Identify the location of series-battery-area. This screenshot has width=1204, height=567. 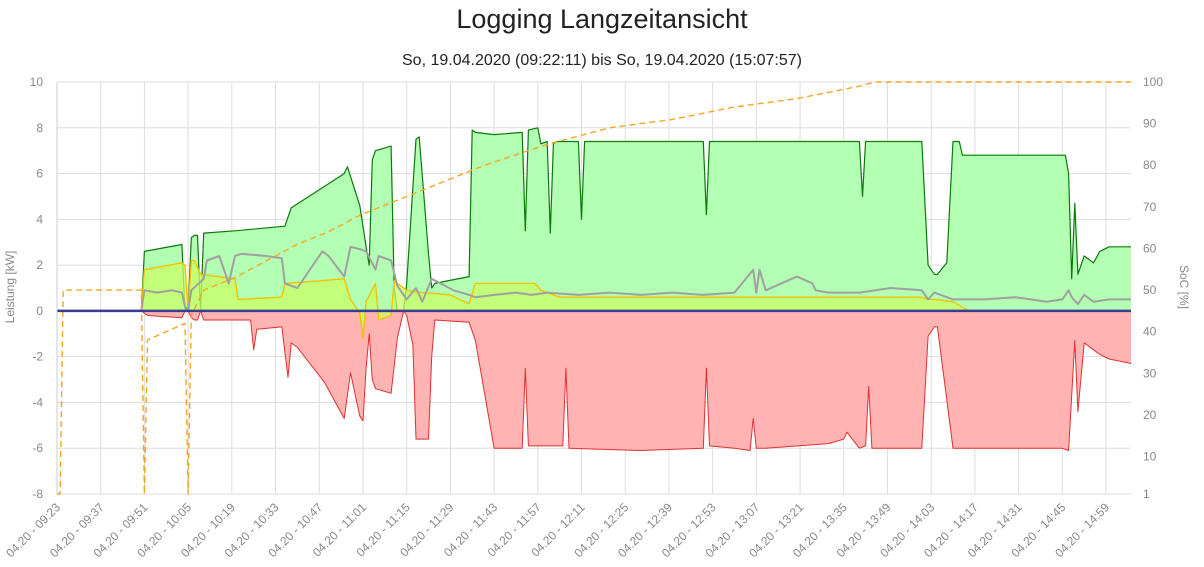
(594, 299).